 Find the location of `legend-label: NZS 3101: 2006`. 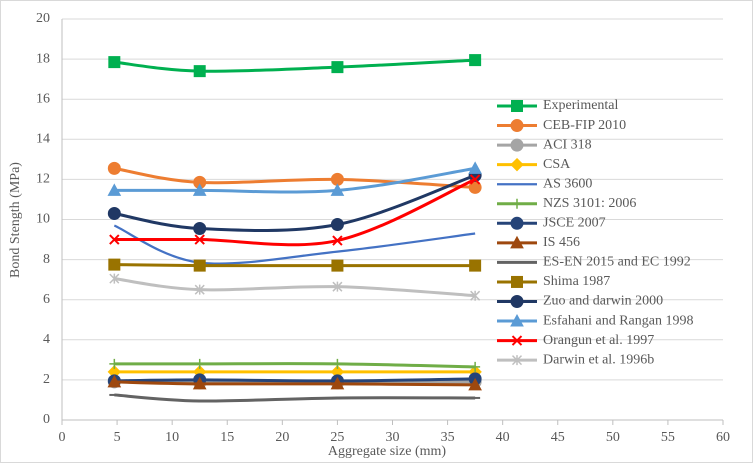

legend-label: NZS 3101: 2006 is located at coordinates (589, 203).